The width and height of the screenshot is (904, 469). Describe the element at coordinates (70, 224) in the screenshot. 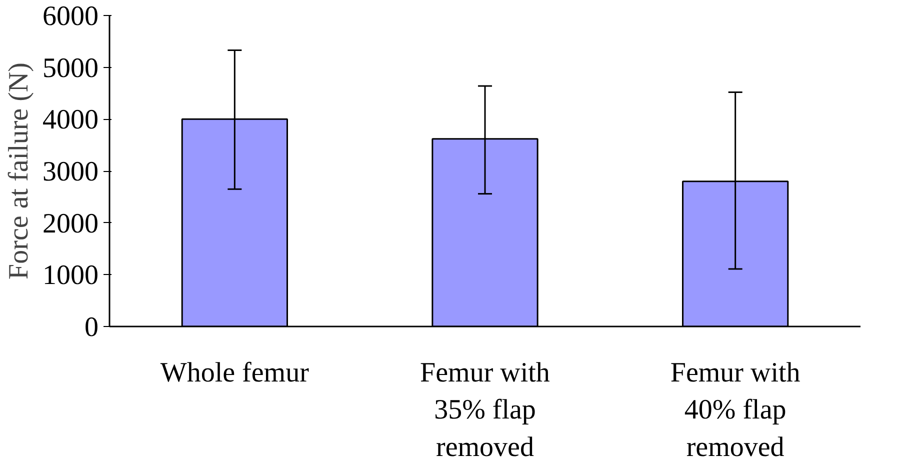

I see `y-tick-label: 2000` at that location.